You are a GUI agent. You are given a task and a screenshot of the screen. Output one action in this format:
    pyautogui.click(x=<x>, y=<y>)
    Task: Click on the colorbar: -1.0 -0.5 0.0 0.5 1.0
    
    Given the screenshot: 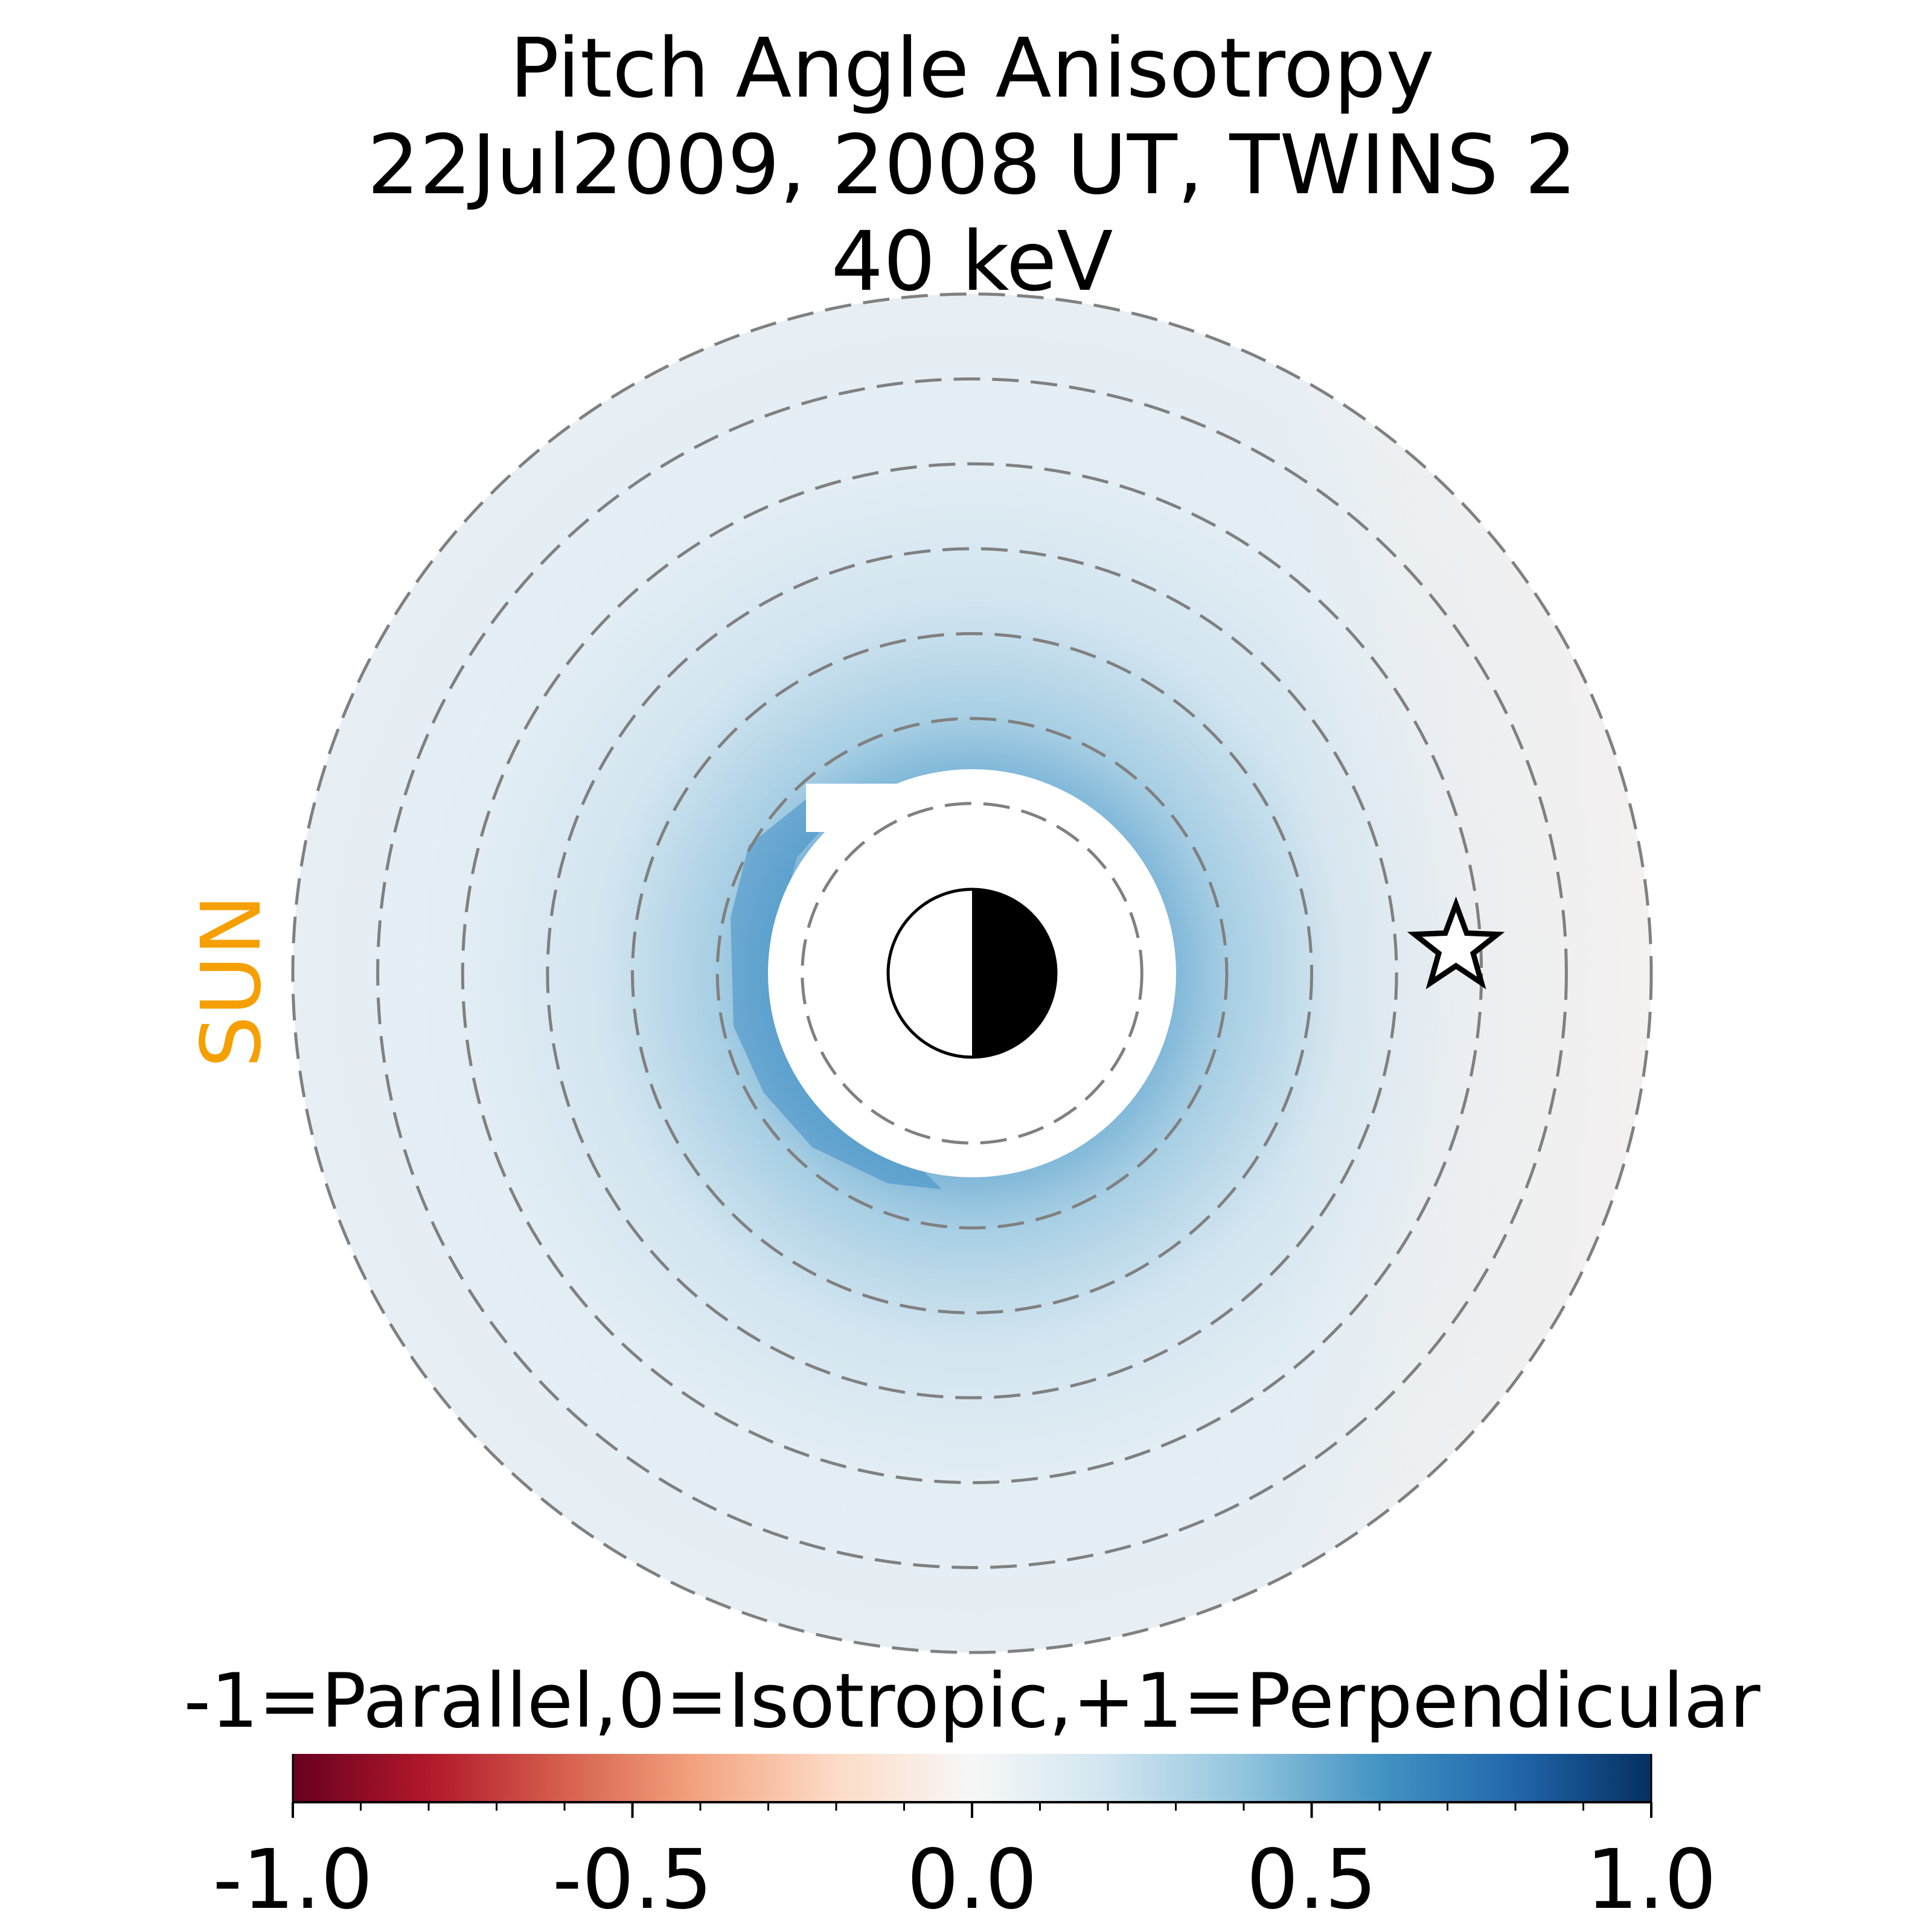 What is the action you would take?
    pyautogui.click(x=964, y=1841)
    